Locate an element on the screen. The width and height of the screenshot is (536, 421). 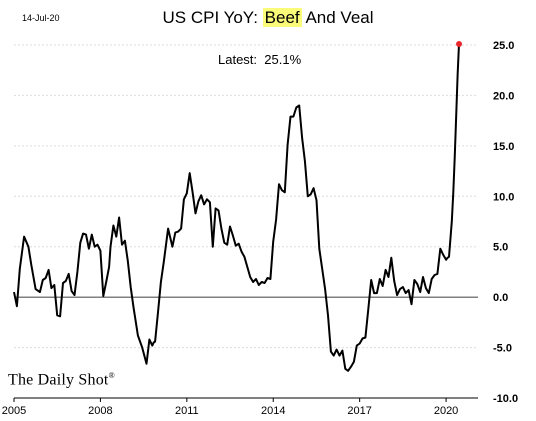
chart-title: US CPI YoY: Beef And Veal is located at coordinates (268, 18).